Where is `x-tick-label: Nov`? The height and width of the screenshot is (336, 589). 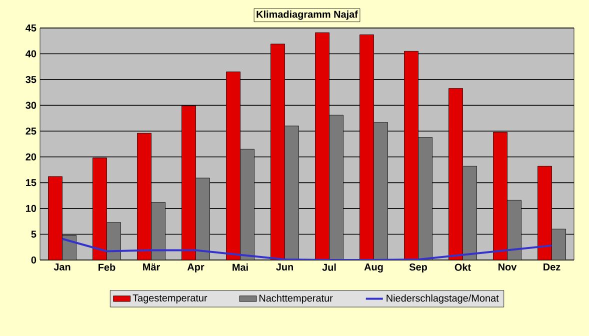 x-tick-label: Nov is located at coordinates (507, 267).